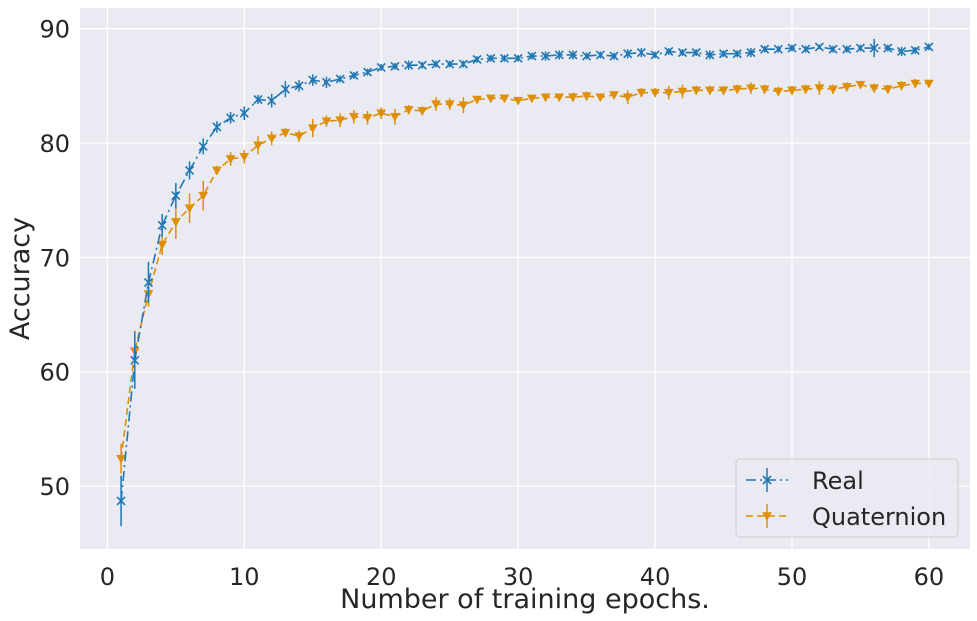 The width and height of the screenshot is (977, 621). I want to click on y-tick-label: 50, so click(54, 487).